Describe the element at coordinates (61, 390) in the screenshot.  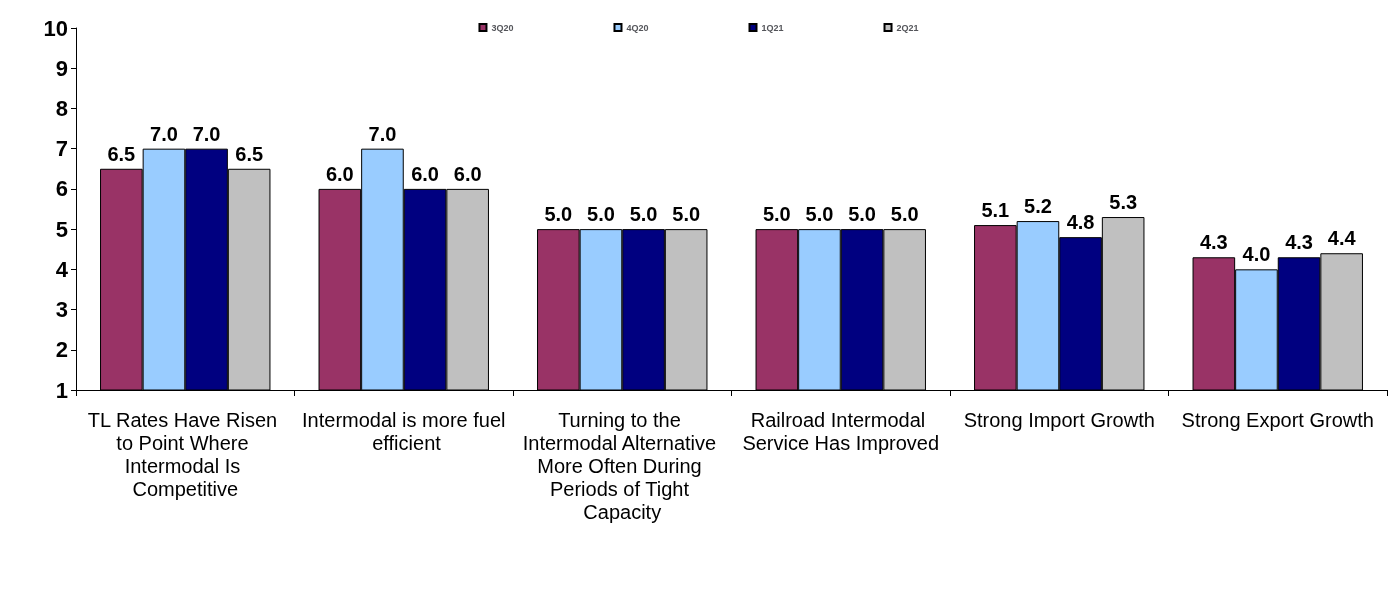
I see `y-tick-label: 1` at that location.